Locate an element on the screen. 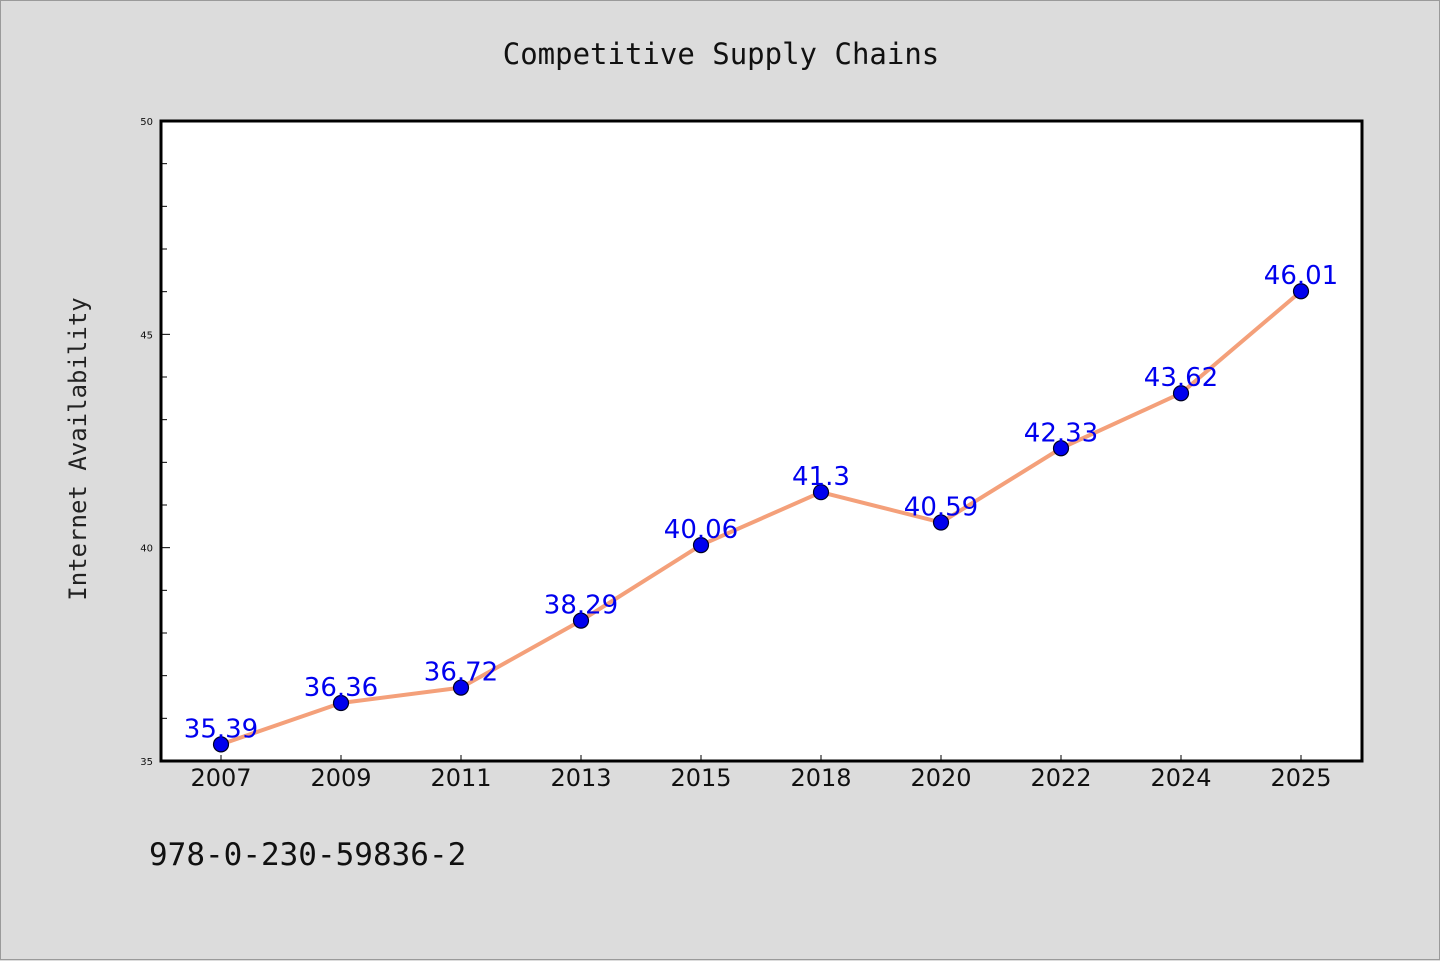  data-label: 36.72 is located at coordinates (461, 673).